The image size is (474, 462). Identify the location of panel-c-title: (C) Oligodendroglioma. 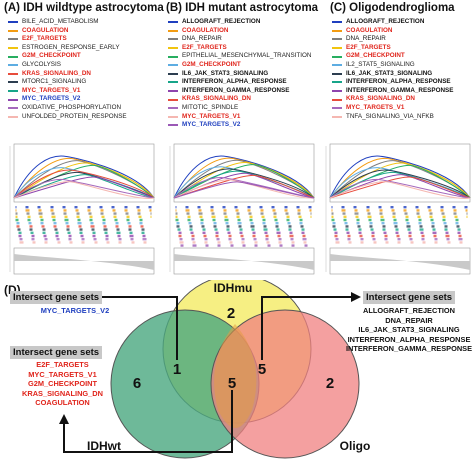
(392, 8).